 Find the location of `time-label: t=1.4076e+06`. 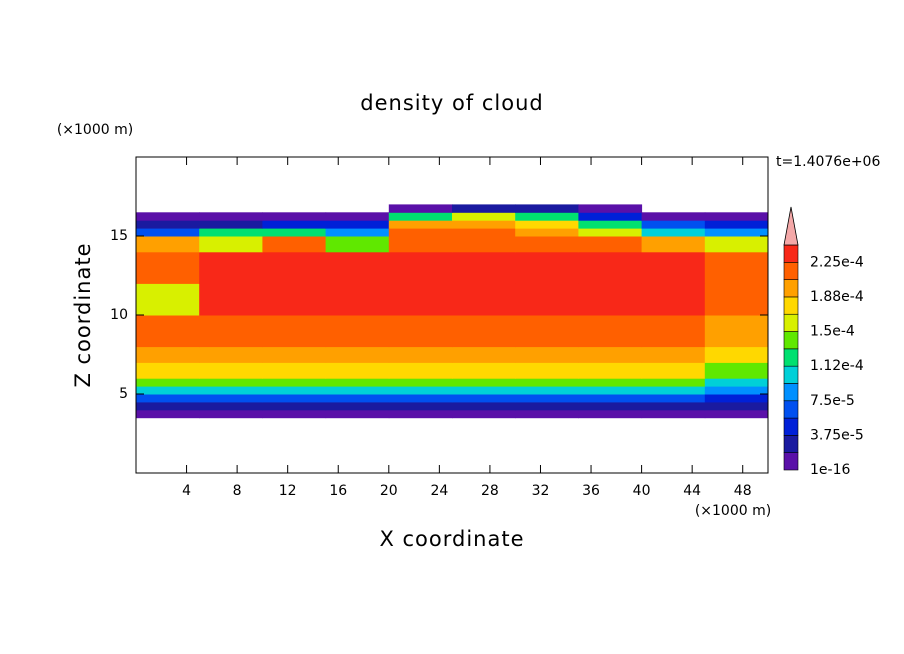

time-label: t=1.4076e+06 is located at coordinates (828, 162).